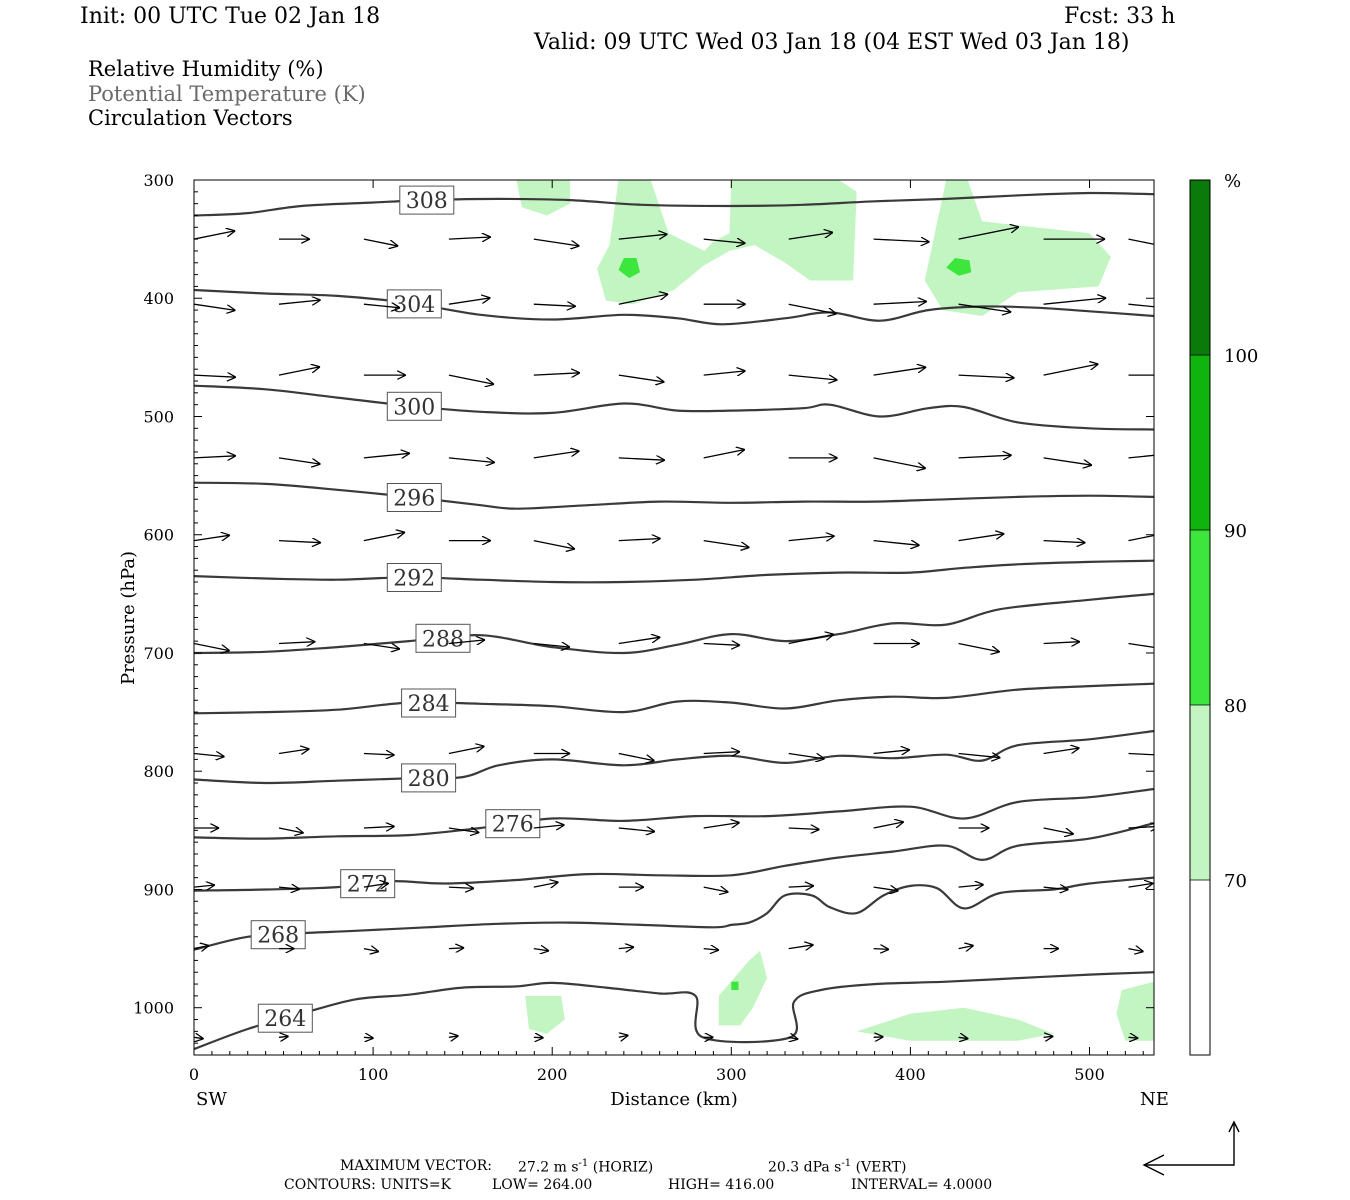 The width and height of the screenshot is (1350, 1200). I want to click on contour-label-272: 272, so click(368, 885).